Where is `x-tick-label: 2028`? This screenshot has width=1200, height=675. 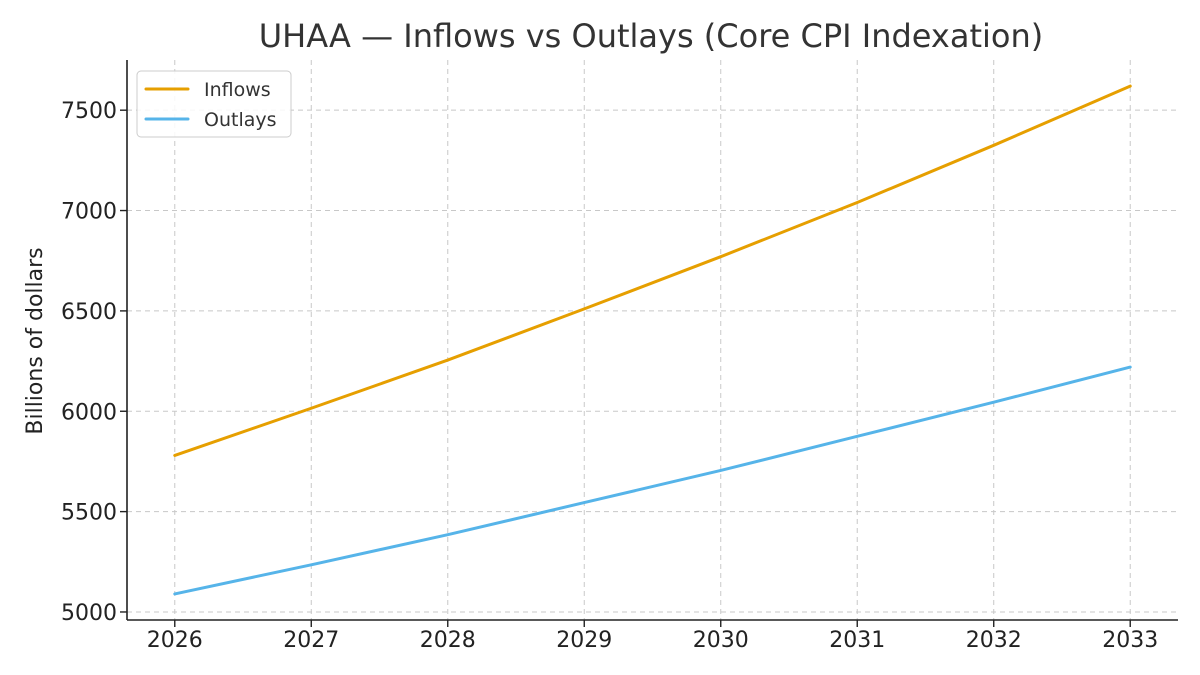 x-tick-label: 2028 is located at coordinates (448, 640).